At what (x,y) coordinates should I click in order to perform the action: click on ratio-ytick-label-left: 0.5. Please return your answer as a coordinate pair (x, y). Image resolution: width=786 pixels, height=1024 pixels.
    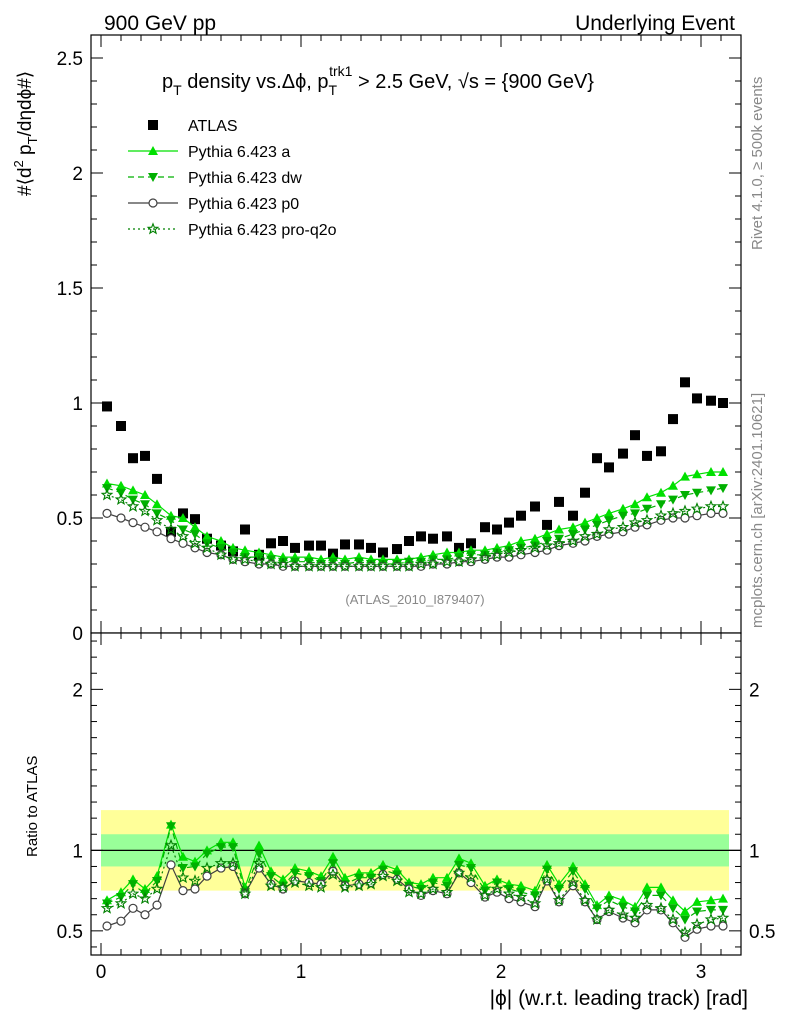
    Looking at the image, I should click on (70, 932).